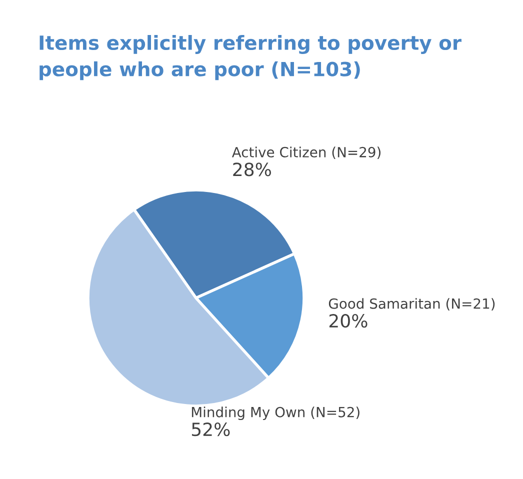 Image resolution: width=523 pixels, height=479 pixels. What do you see at coordinates (276, 413) in the screenshot?
I see `slice-label: Minding My Own (N=52)` at bounding box center [276, 413].